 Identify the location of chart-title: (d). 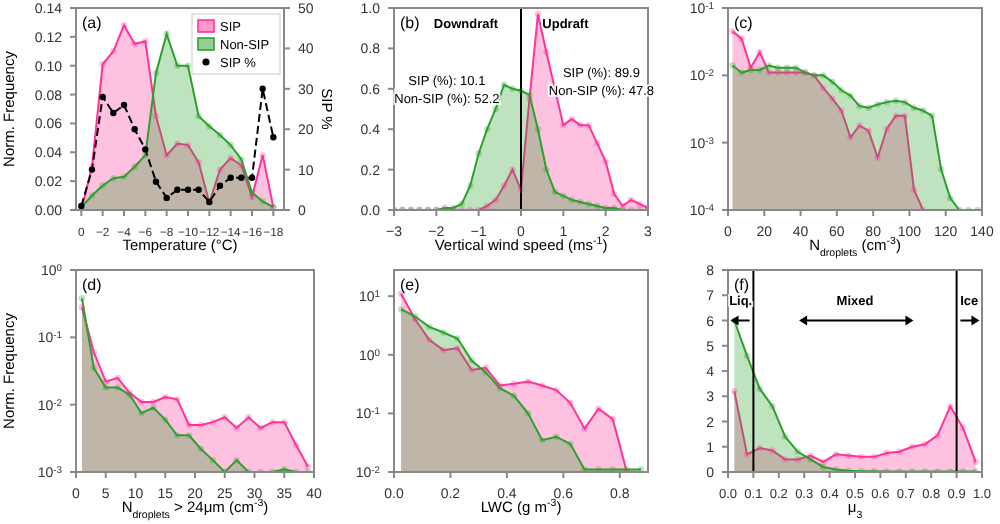
(92, 285).